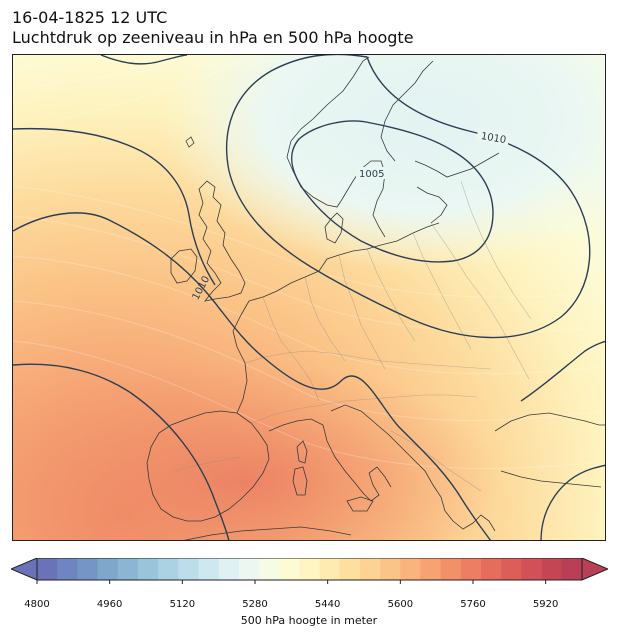 The width and height of the screenshot is (618, 639). Describe the element at coordinates (24, 569) in the screenshot. I see `colorbar-extend-low` at that location.